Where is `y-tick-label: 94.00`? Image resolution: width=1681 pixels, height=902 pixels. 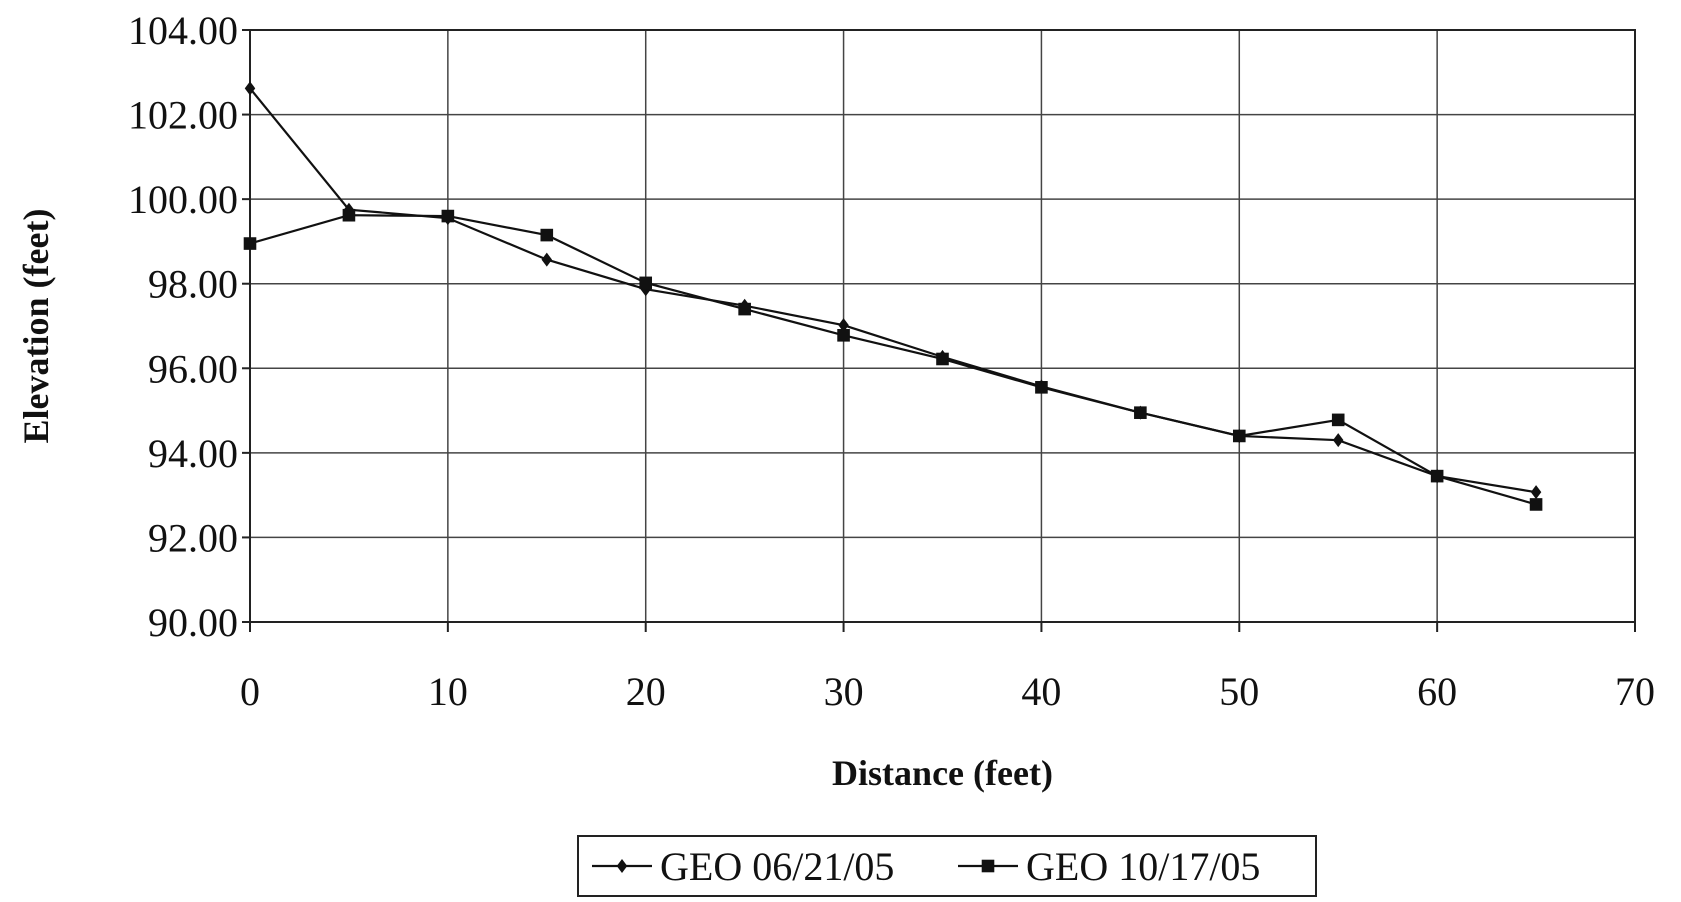 y-tick-label: 94.00 is located at coordinates (193, 453).